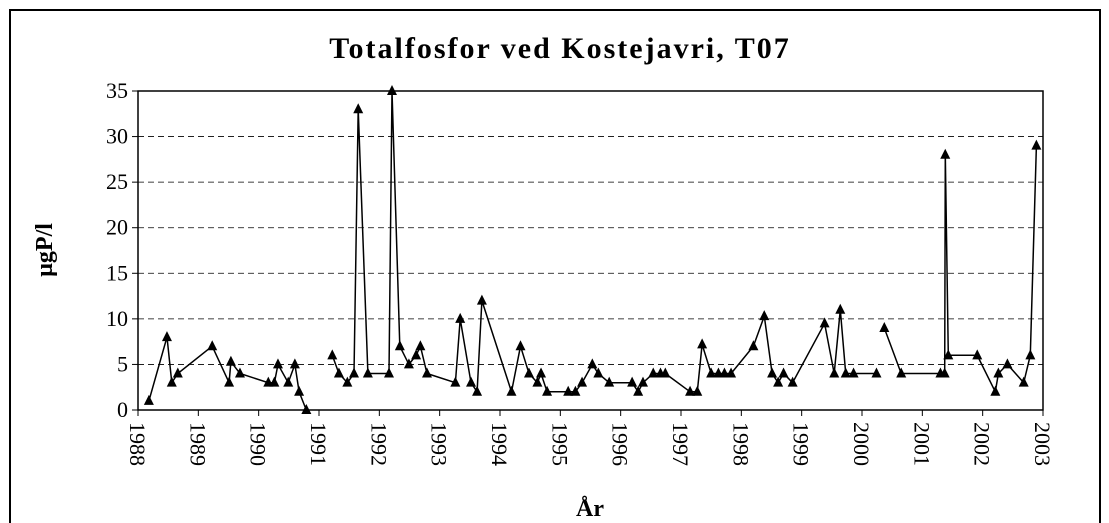 The height and width of the screenshot is (523, 1109). Describe the element at coordinates (680, 444) in the screenshot. I see `x-tick-label: 1997` at that location.